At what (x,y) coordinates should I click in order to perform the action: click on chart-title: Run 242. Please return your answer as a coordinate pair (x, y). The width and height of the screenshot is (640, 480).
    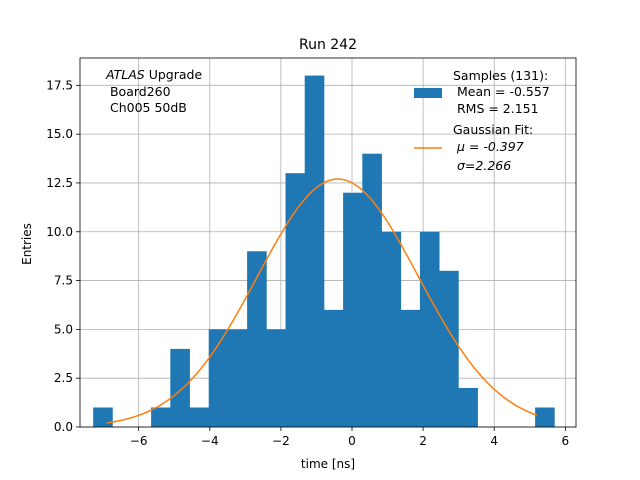
    Looking at the image, I should click on (328, 45).